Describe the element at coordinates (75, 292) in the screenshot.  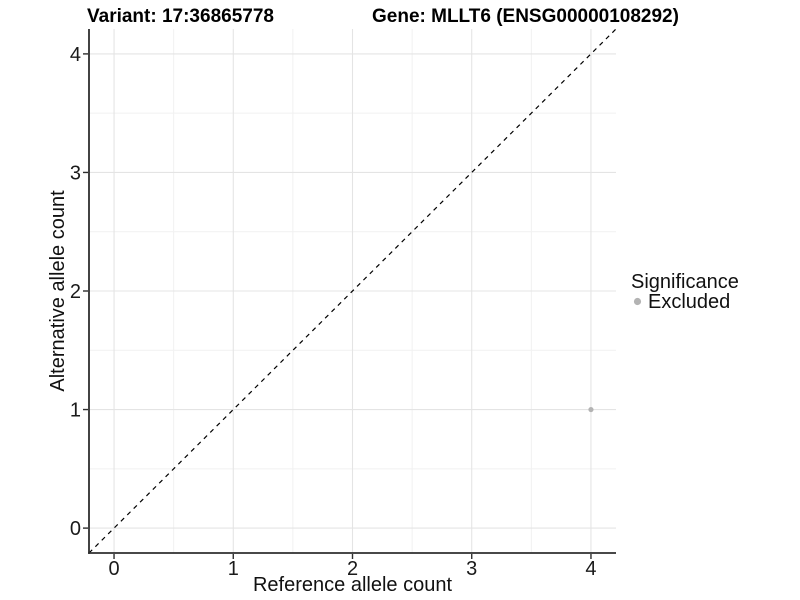
I see `y-tick-label: 2` at that location.